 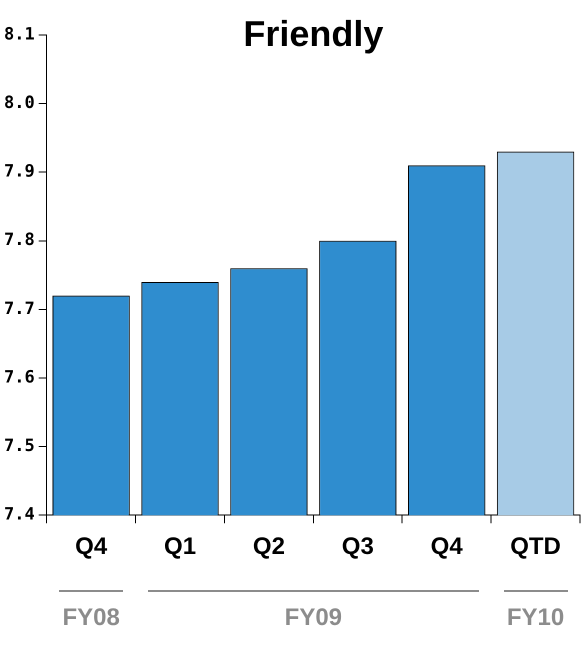 What do you see at coordinates (19, 377) in the screenshot?
I see `y-tick-label: 7.6` at bounding box center [19, 377].